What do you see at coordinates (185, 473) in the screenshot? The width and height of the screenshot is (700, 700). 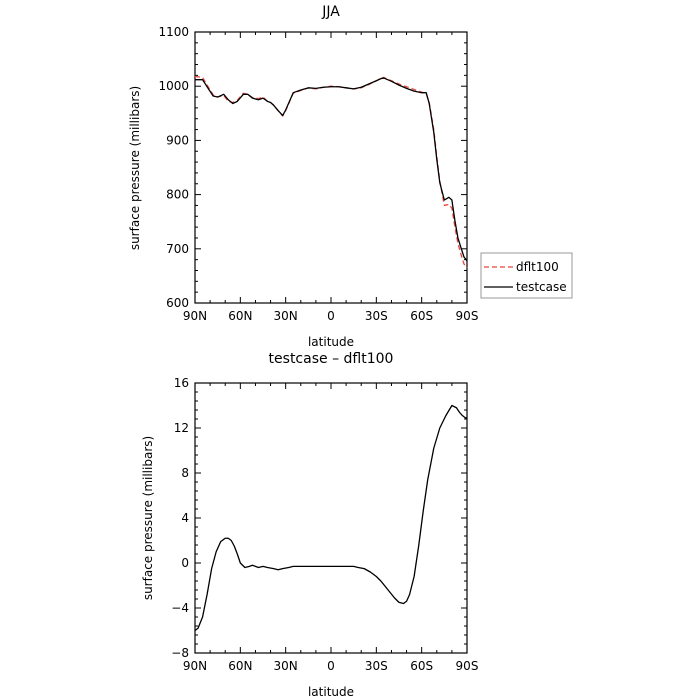 I see `lower-y-tick-label: 8` at bounding box center [185, 473].